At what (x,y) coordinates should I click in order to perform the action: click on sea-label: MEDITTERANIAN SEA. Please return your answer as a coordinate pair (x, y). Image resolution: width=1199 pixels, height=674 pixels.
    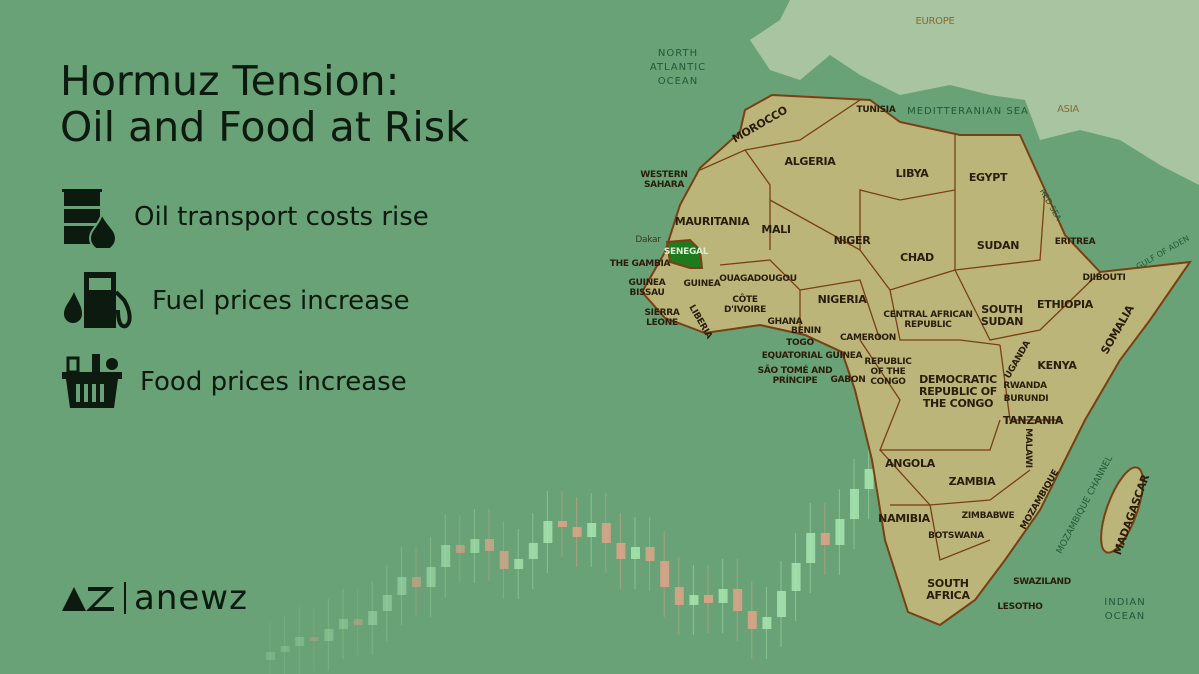
    Looking at the image, I should click on (968, 111).